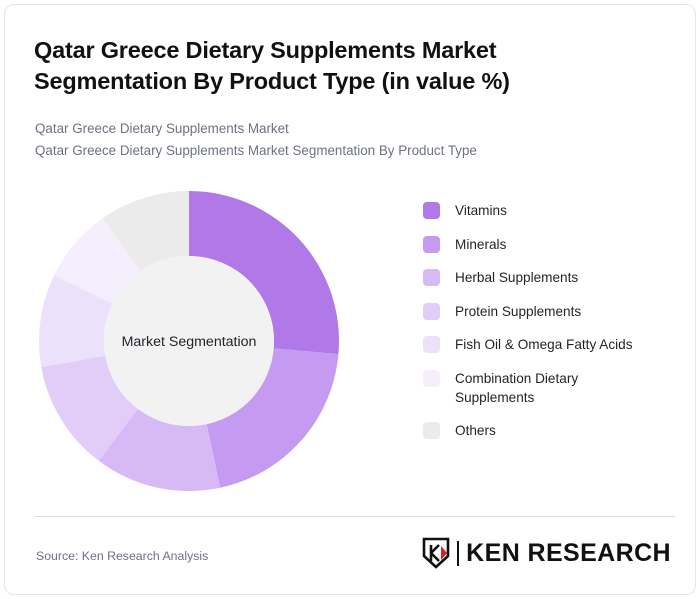 The width and height of the screenshot is (700, 599). Describe the element at coordinates (458, 553) in the screenshot. I see `logo-separator` at that location.